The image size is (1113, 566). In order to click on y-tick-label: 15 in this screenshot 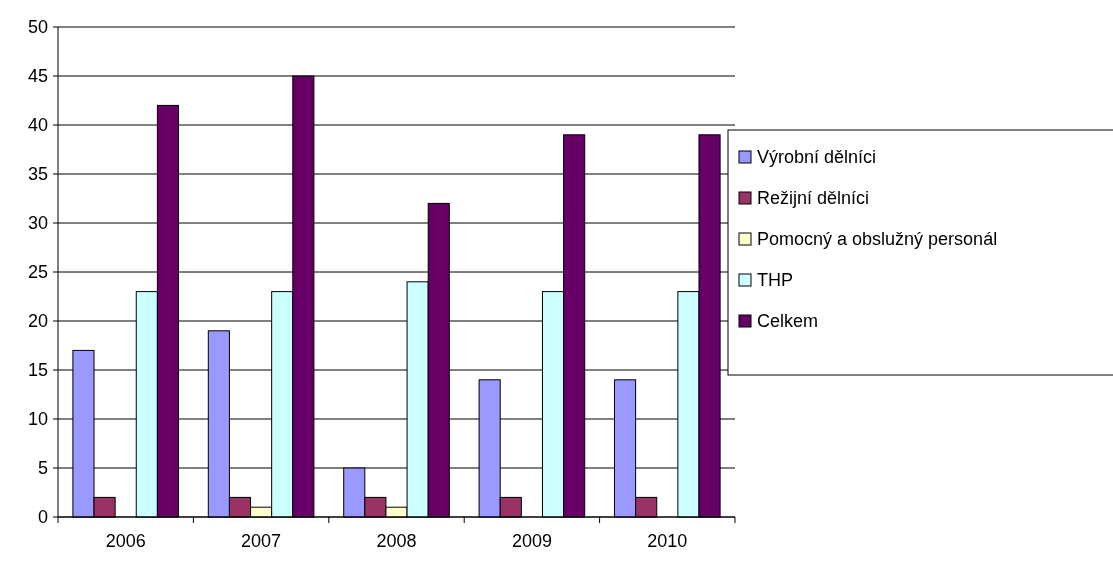, I will do `click(37, 370)`.